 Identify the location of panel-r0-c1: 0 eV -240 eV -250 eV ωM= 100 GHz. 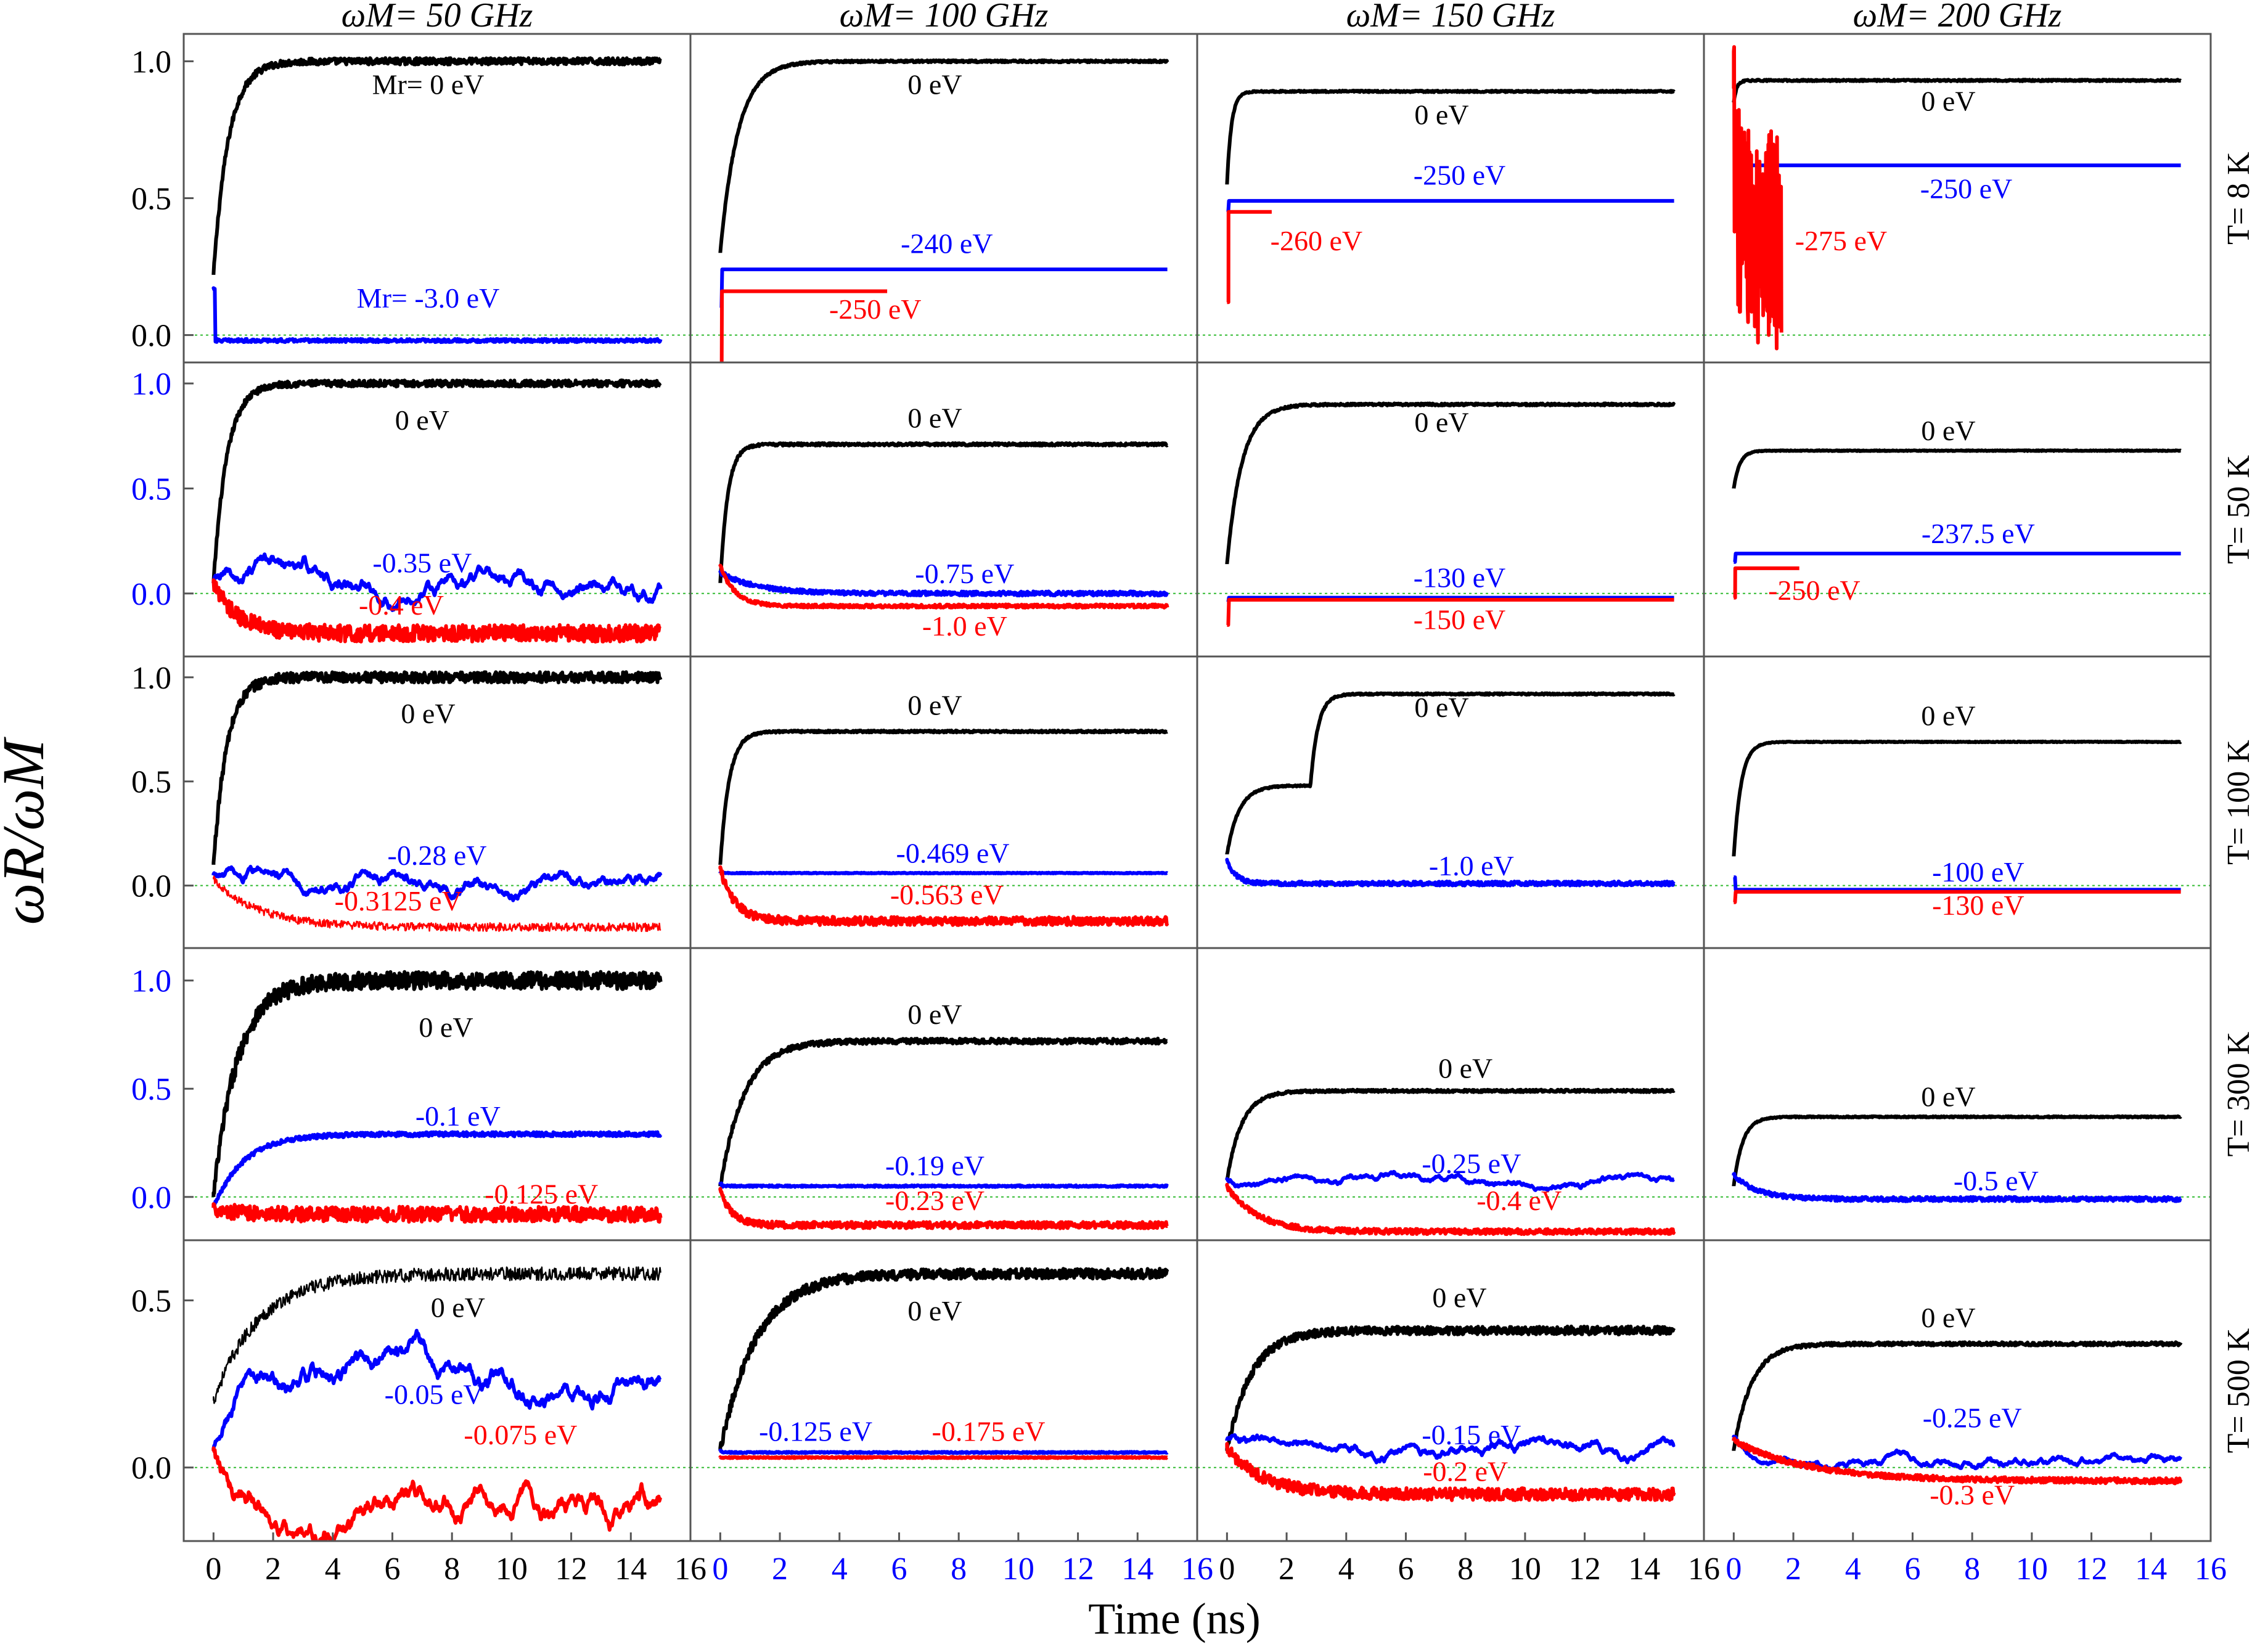
(943, 182).